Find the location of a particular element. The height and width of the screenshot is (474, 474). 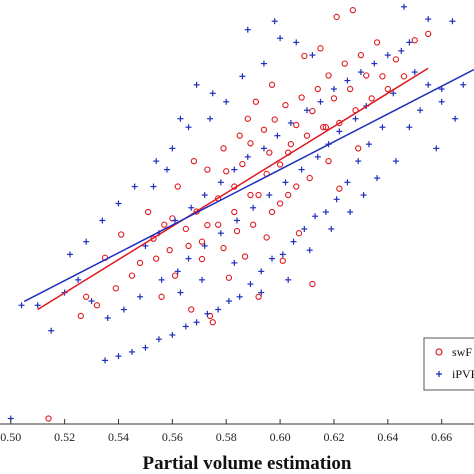

x-tick-labels: 0.50 0.52 0.54 0.56 0.58 0.60 0.62 0.64 0.66 is located at coordinates (226, 431).